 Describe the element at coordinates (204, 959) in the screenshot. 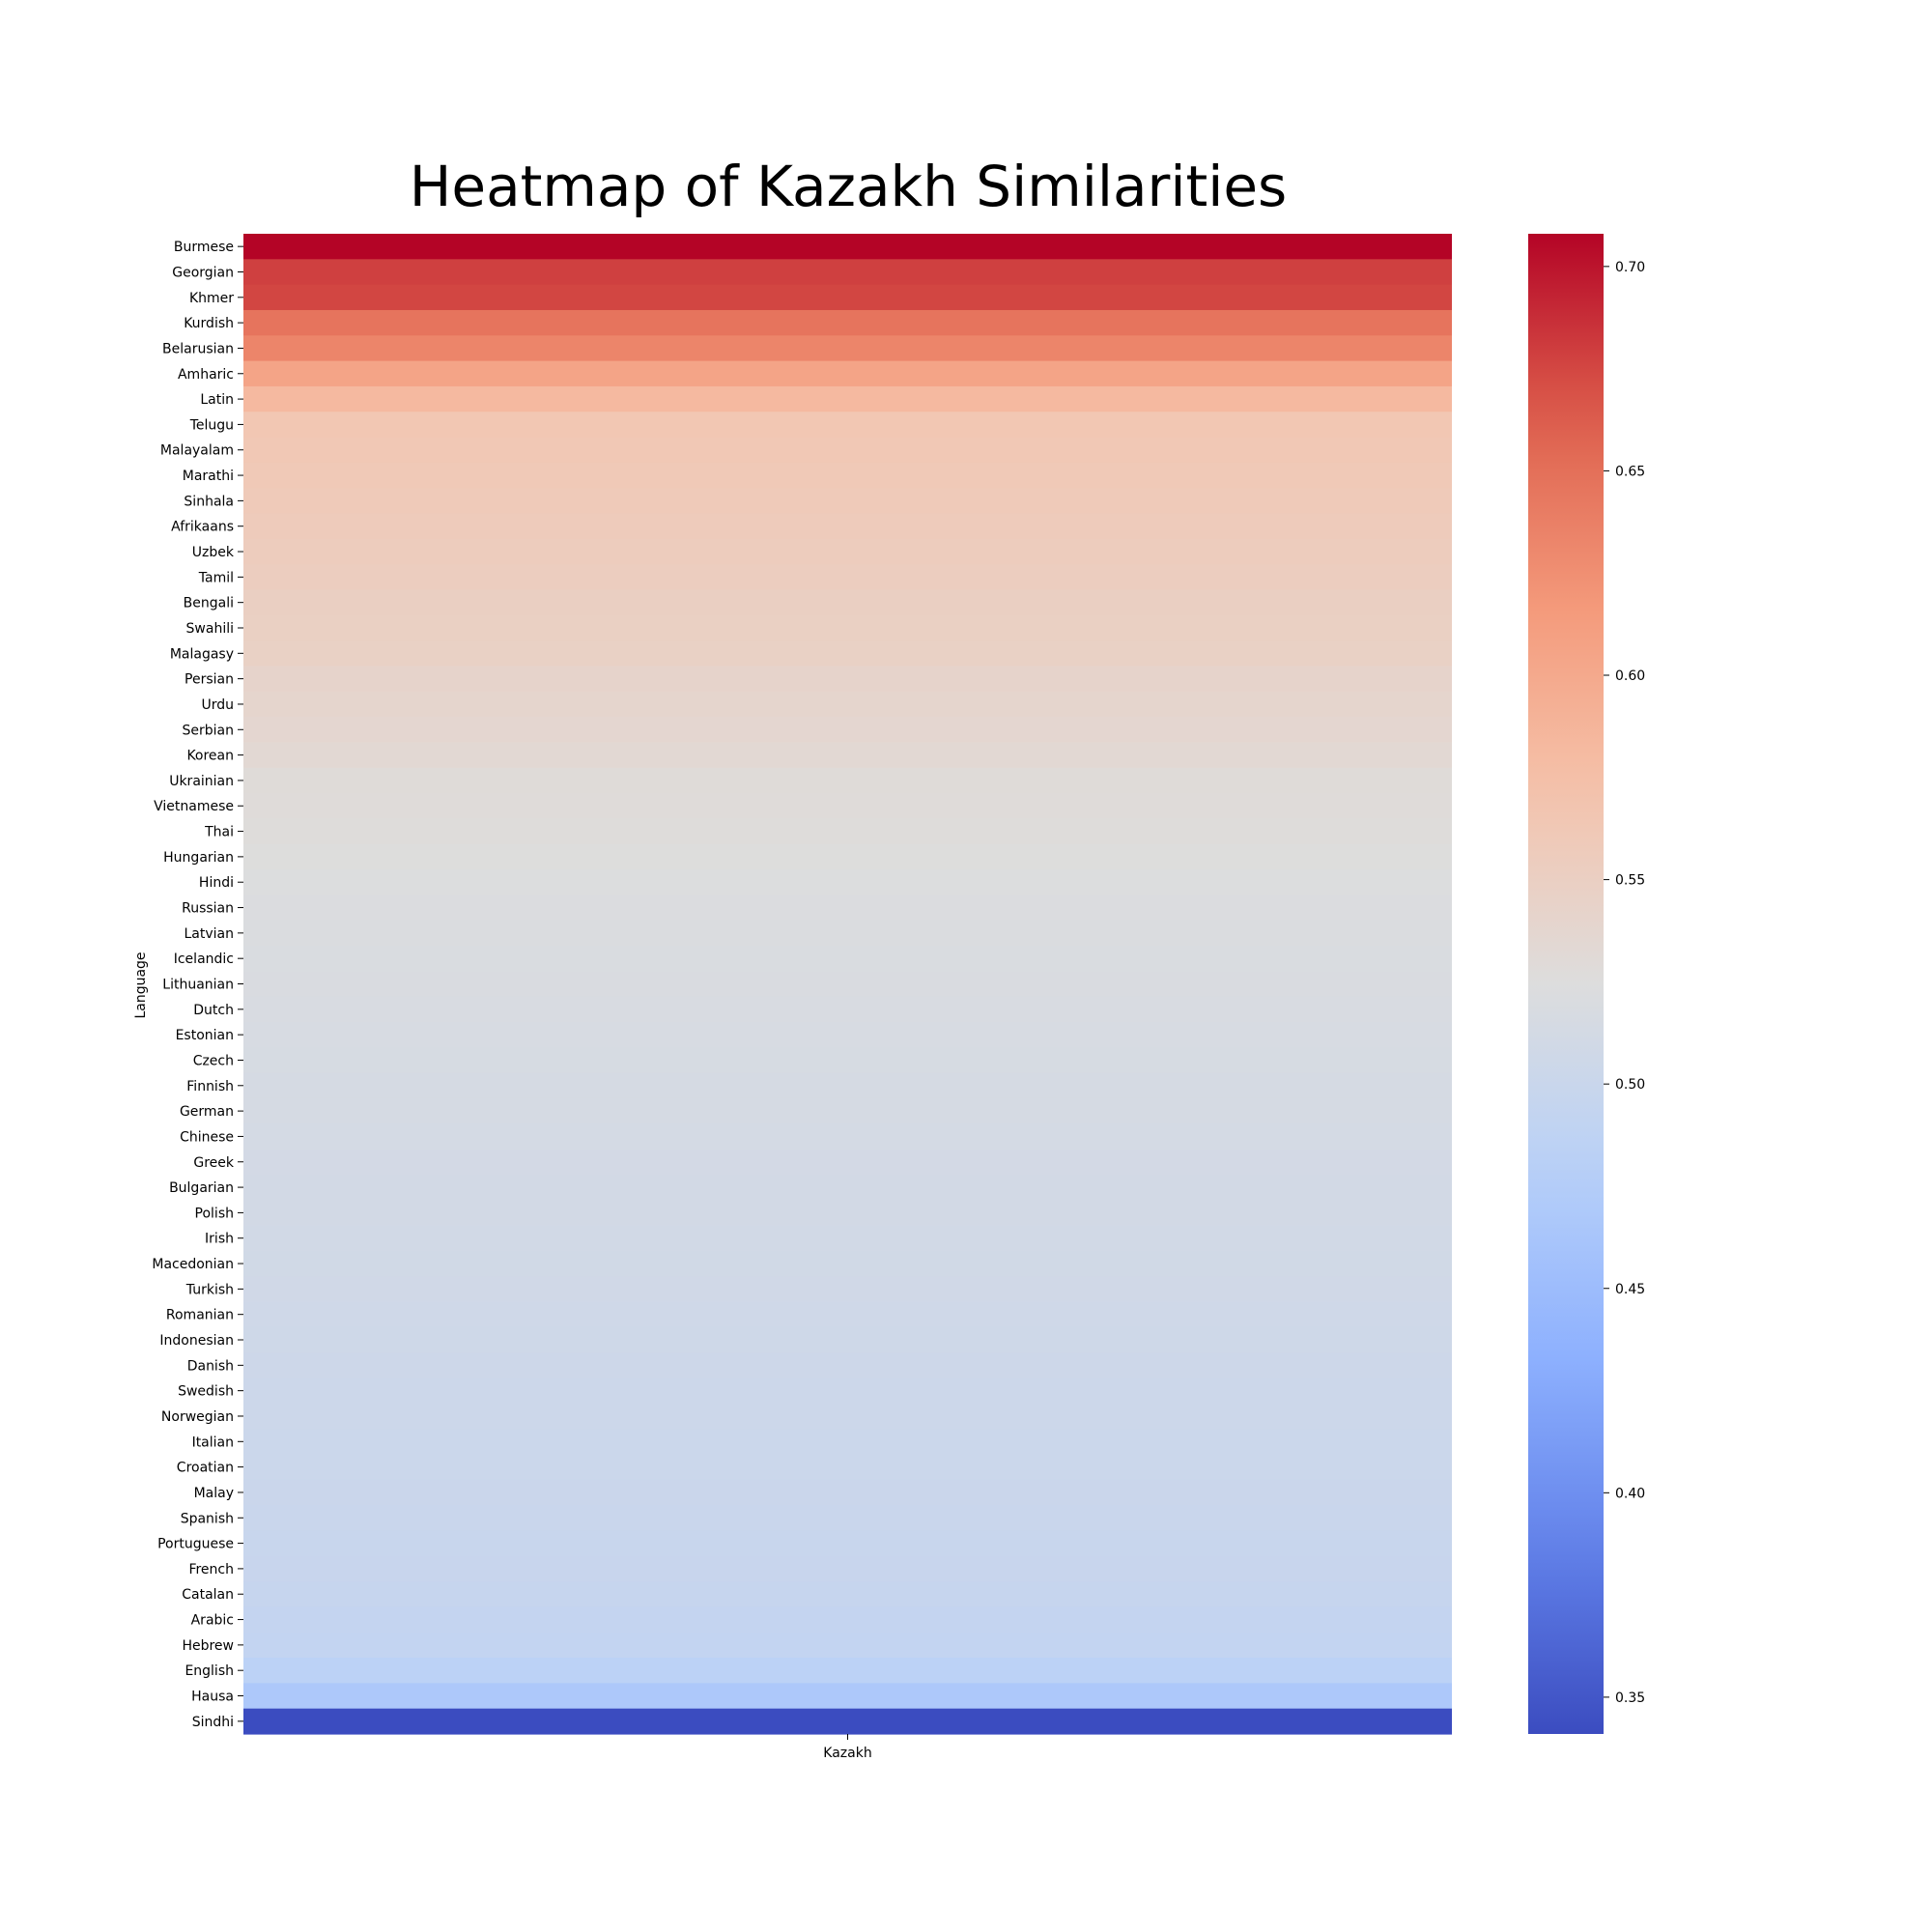

I see `row-tick-label: Icelandic` at that location.